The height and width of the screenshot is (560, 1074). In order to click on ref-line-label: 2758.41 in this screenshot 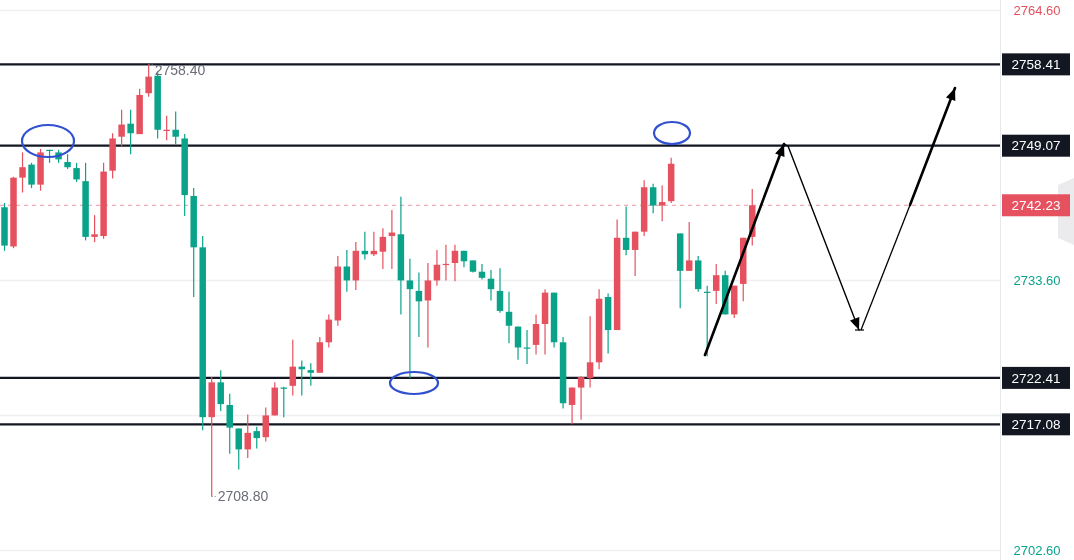, I will do `click(1036, 65)`.